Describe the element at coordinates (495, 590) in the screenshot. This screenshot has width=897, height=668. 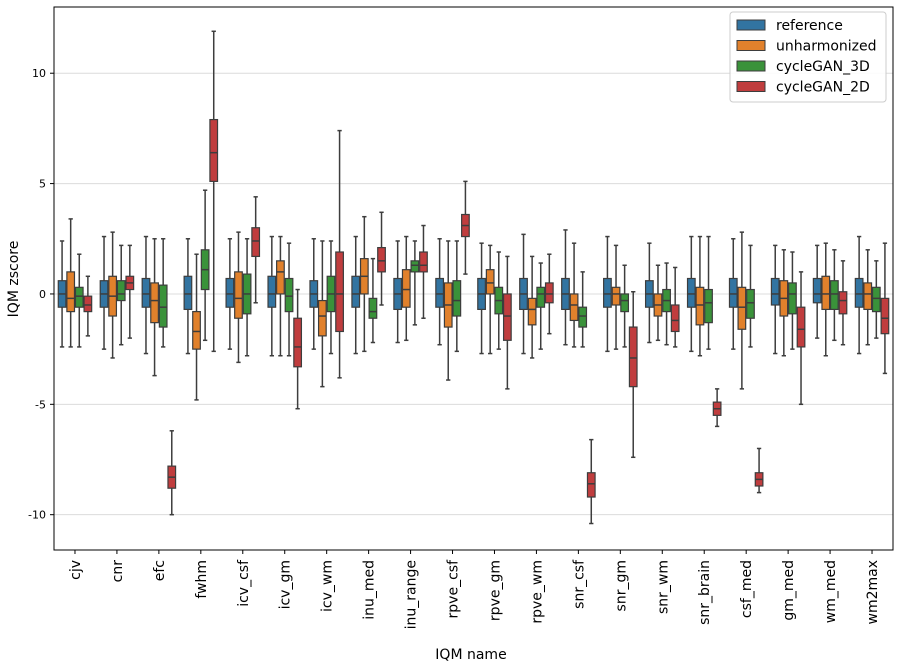
I see `x-tick-label: rpve_gm` at that location.